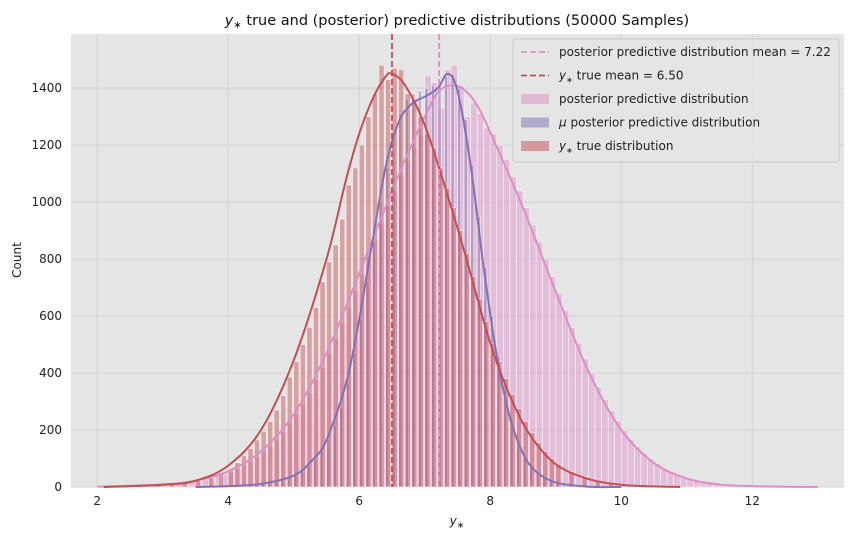 The height and width of the screenshot is (540, 855). What do you see at coordinates (50, 373) in the screenshot?
I see `y-tick-label: 400` at bounding box center [50, 373].